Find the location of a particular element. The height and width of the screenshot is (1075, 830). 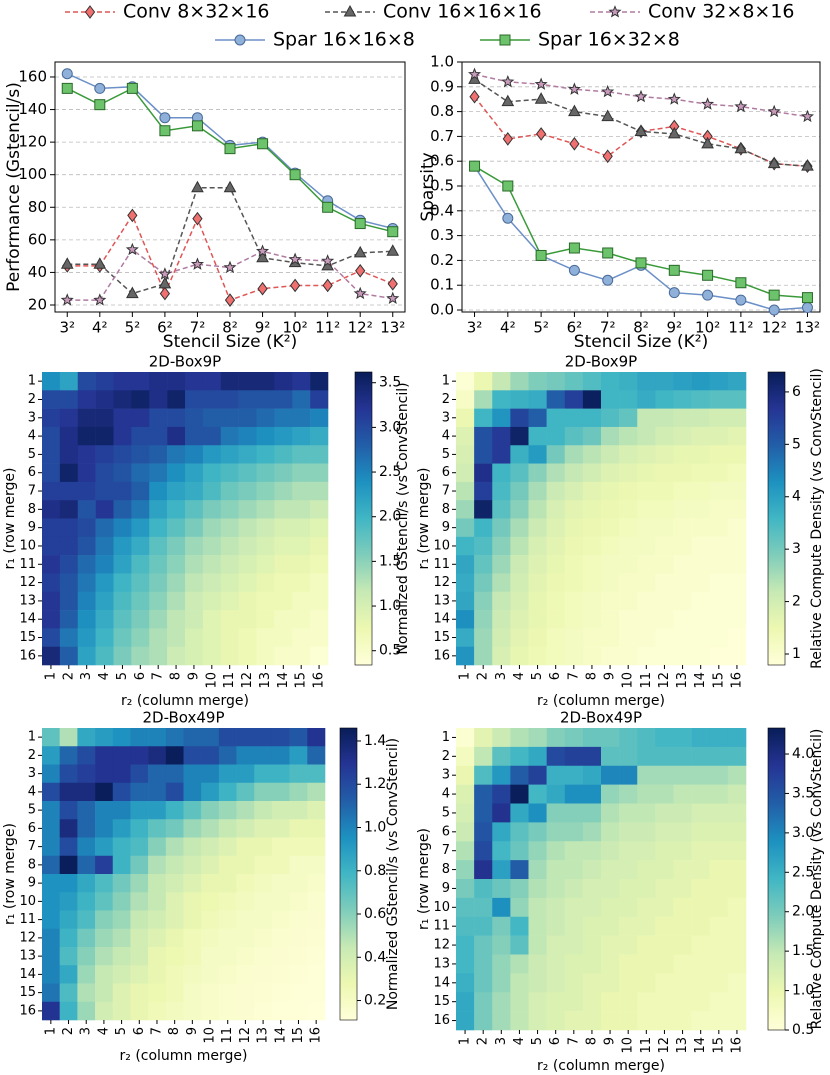

x-tick-label: 4² is located at coordinates (100, 328).